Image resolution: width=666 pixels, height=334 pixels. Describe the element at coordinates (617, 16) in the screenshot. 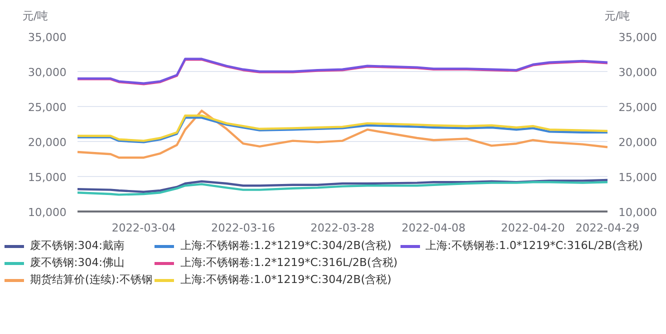

I see `y2-axis-title: 元/吨` at that location.